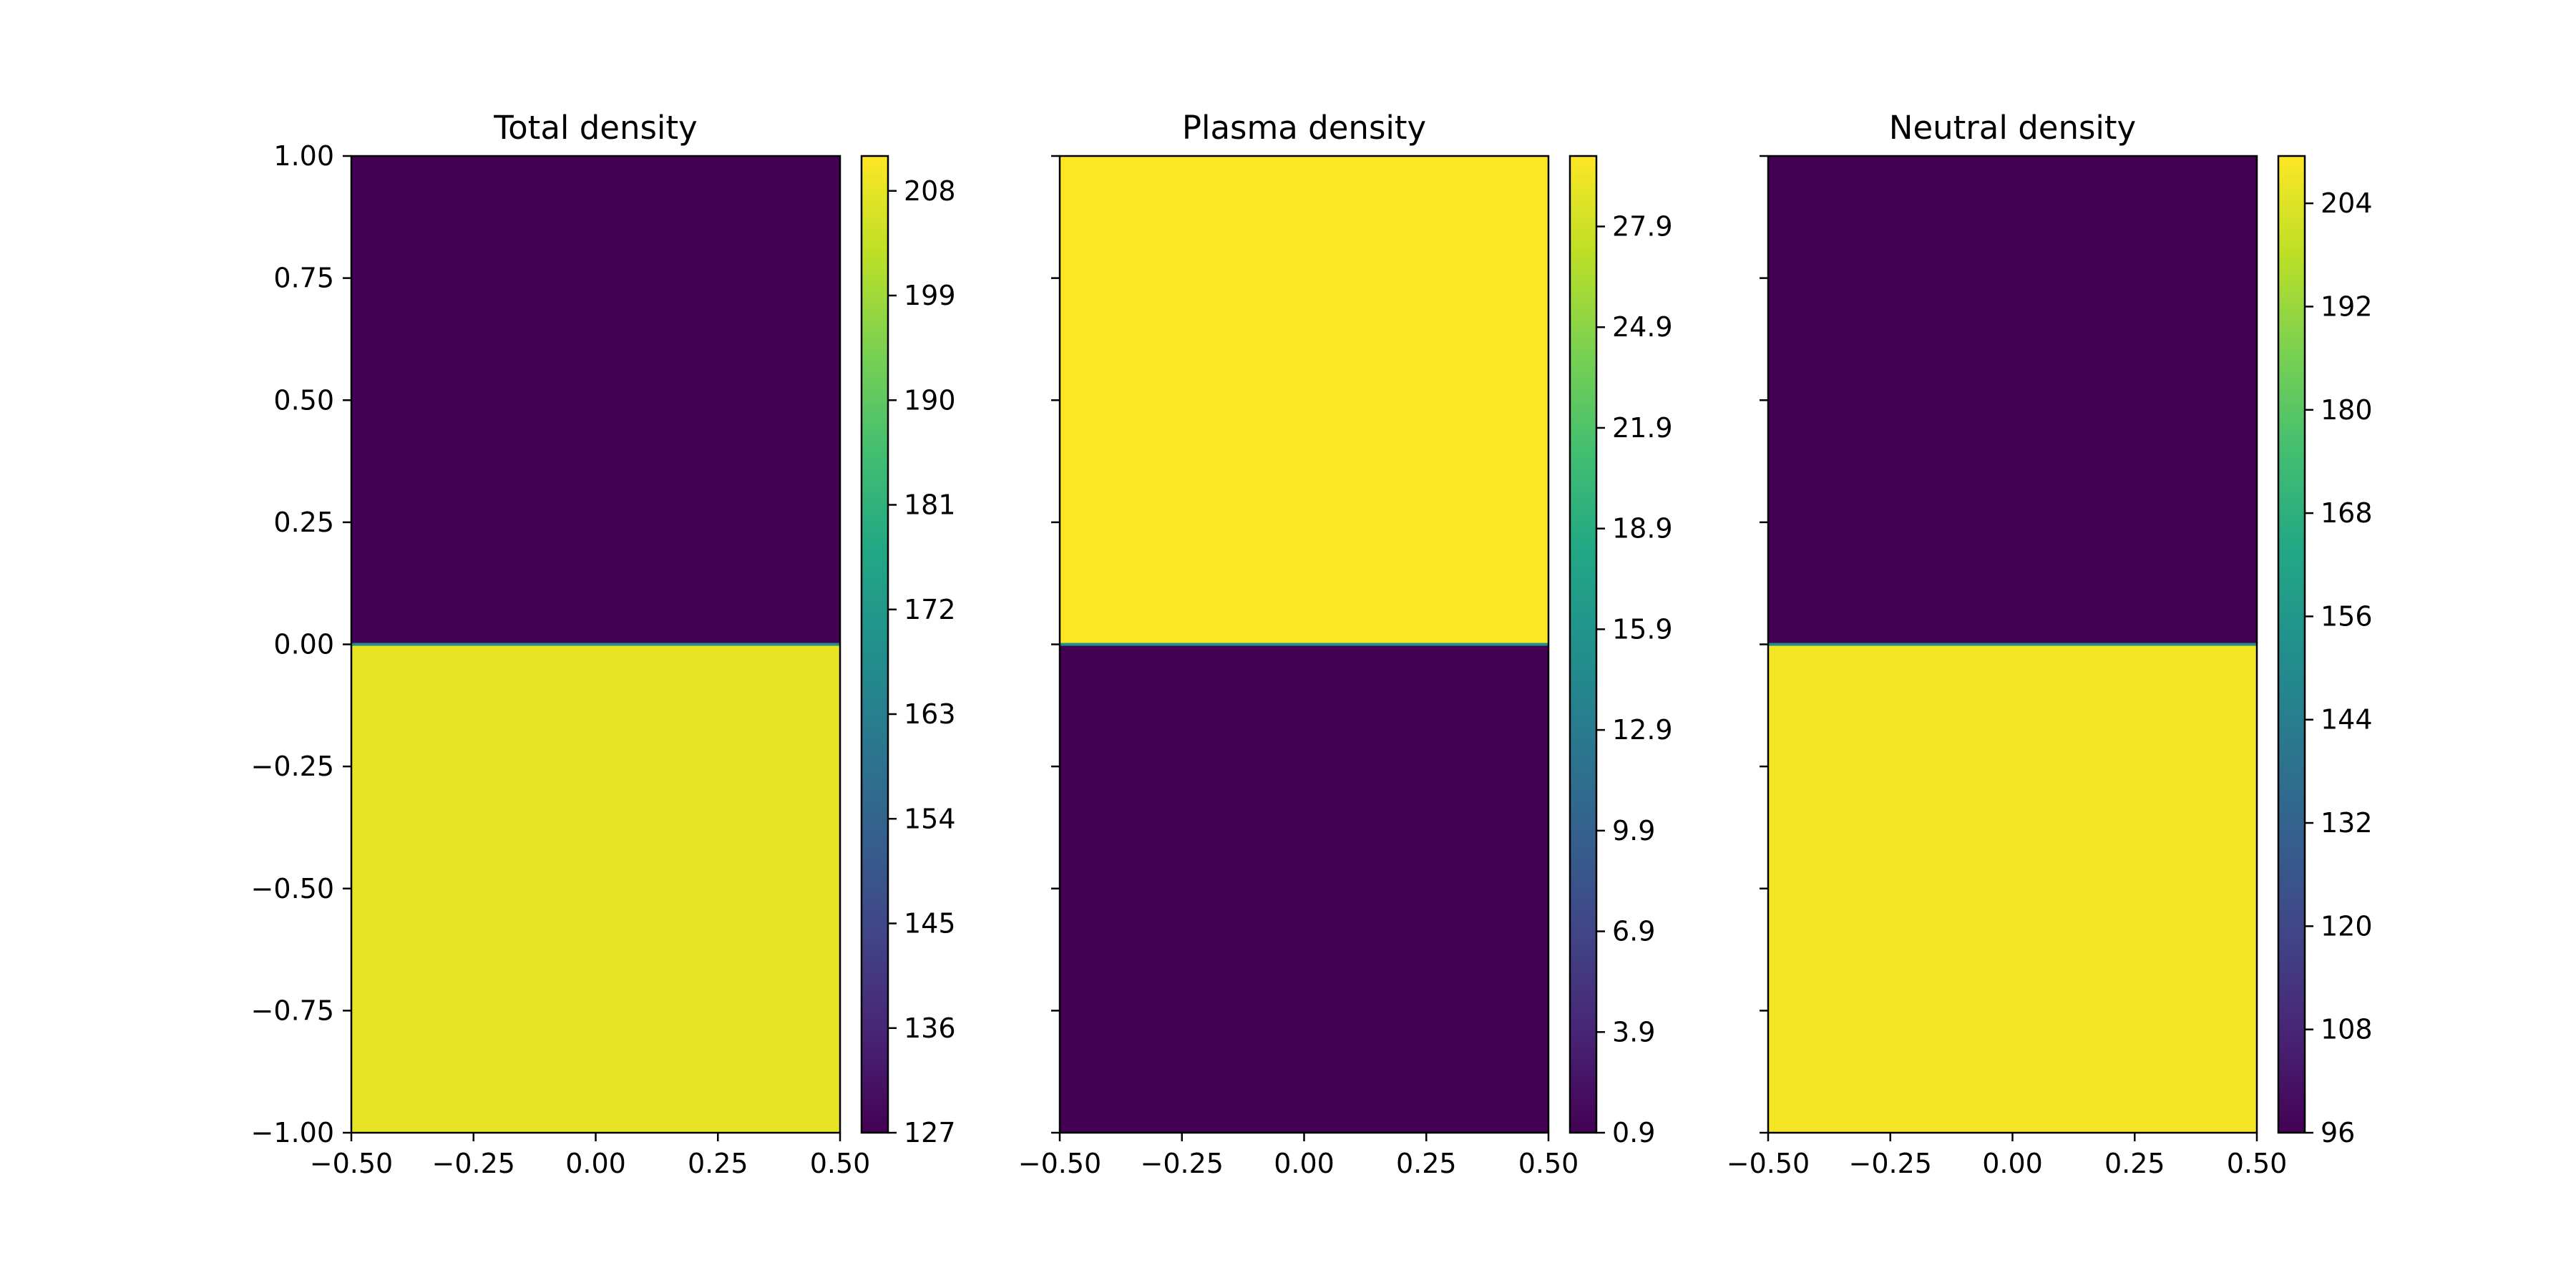 Image resolution: width=2576 pixels, height=1288 pixels. What do you see at coordinates (1633, 831) in the screenshot?
I see `colorbar-tick-label: 9.9` at bounding box center [1633, 831].